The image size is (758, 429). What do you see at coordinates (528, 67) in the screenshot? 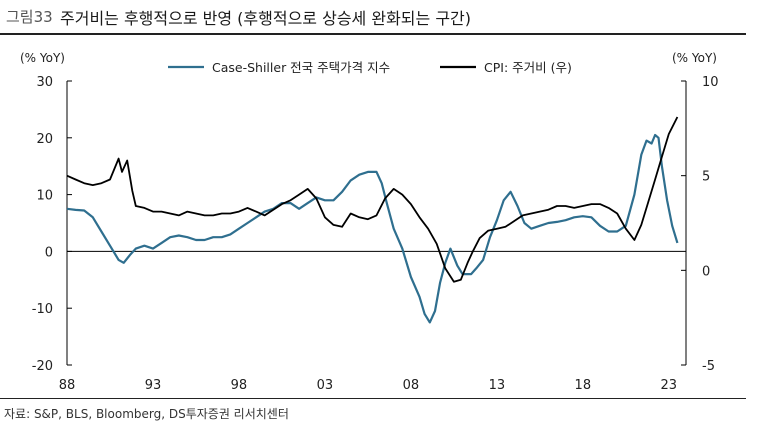
I see `legend-label: CPI: 주거비 (우)` at bounding box center [528, 67].